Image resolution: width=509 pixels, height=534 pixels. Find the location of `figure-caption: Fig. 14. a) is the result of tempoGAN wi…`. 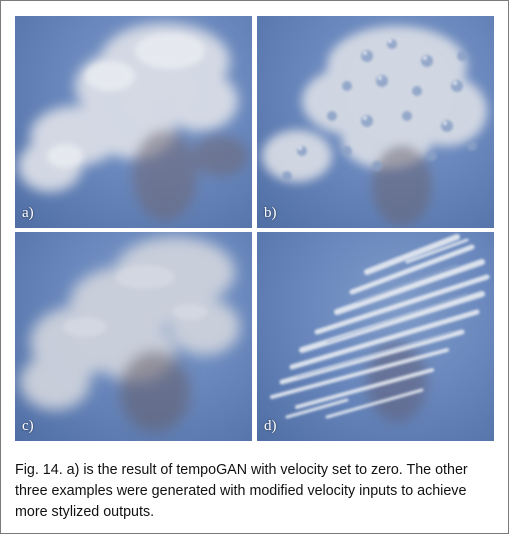

figure-caption: Fig. 14. a) is the result of tempoGAN wi… is located at coordinates (255, 491).